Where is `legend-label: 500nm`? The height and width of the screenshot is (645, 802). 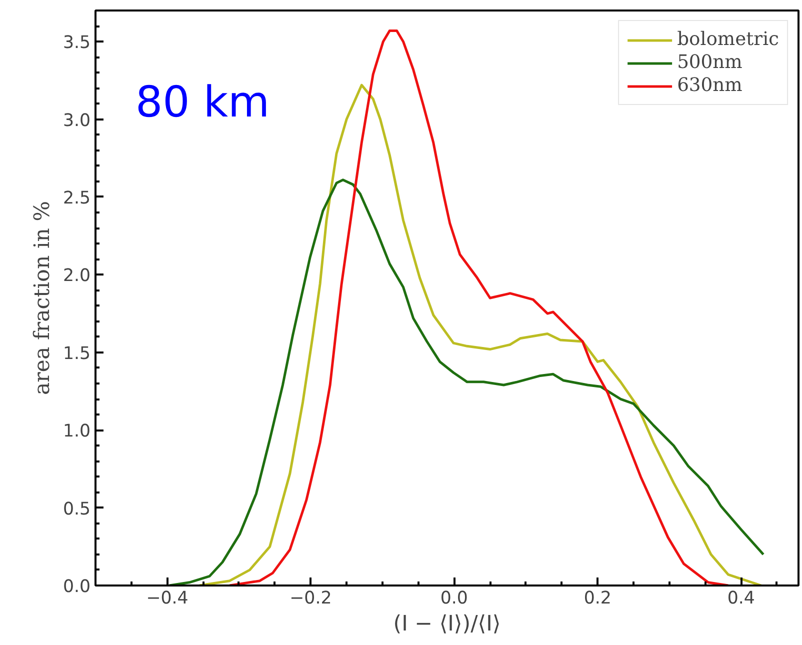
legend-label: 500nm is located at coordinates (709, 62).